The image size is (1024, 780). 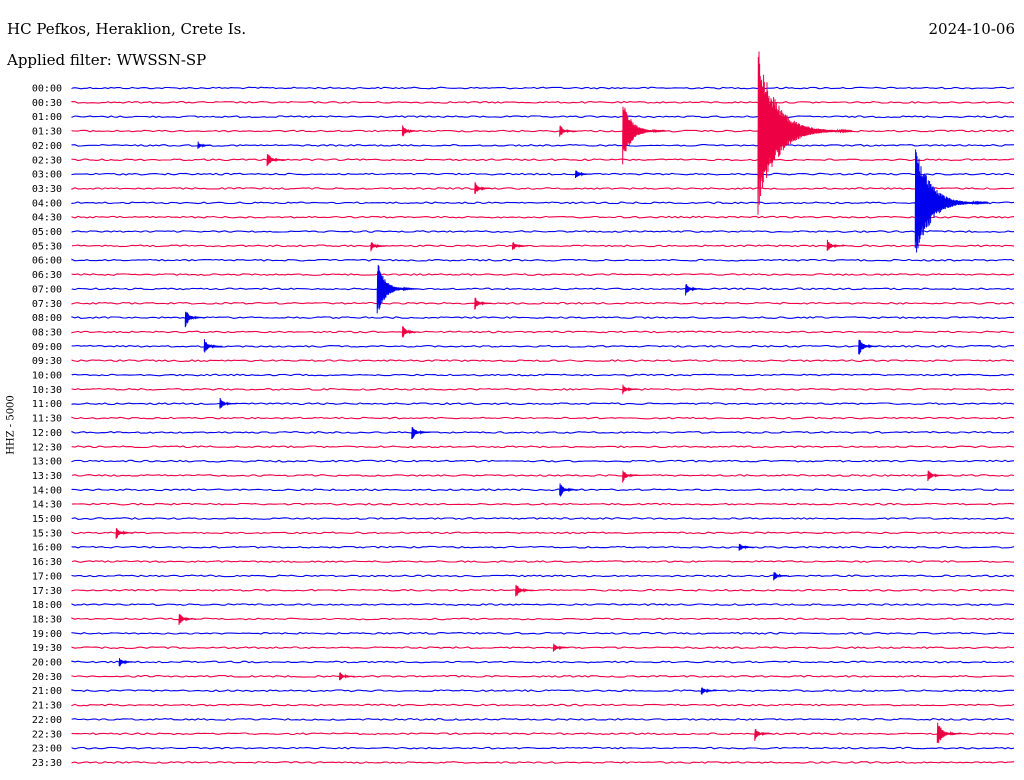 I want to click on row-time-label: 16:30, so click(x=47, y=562).